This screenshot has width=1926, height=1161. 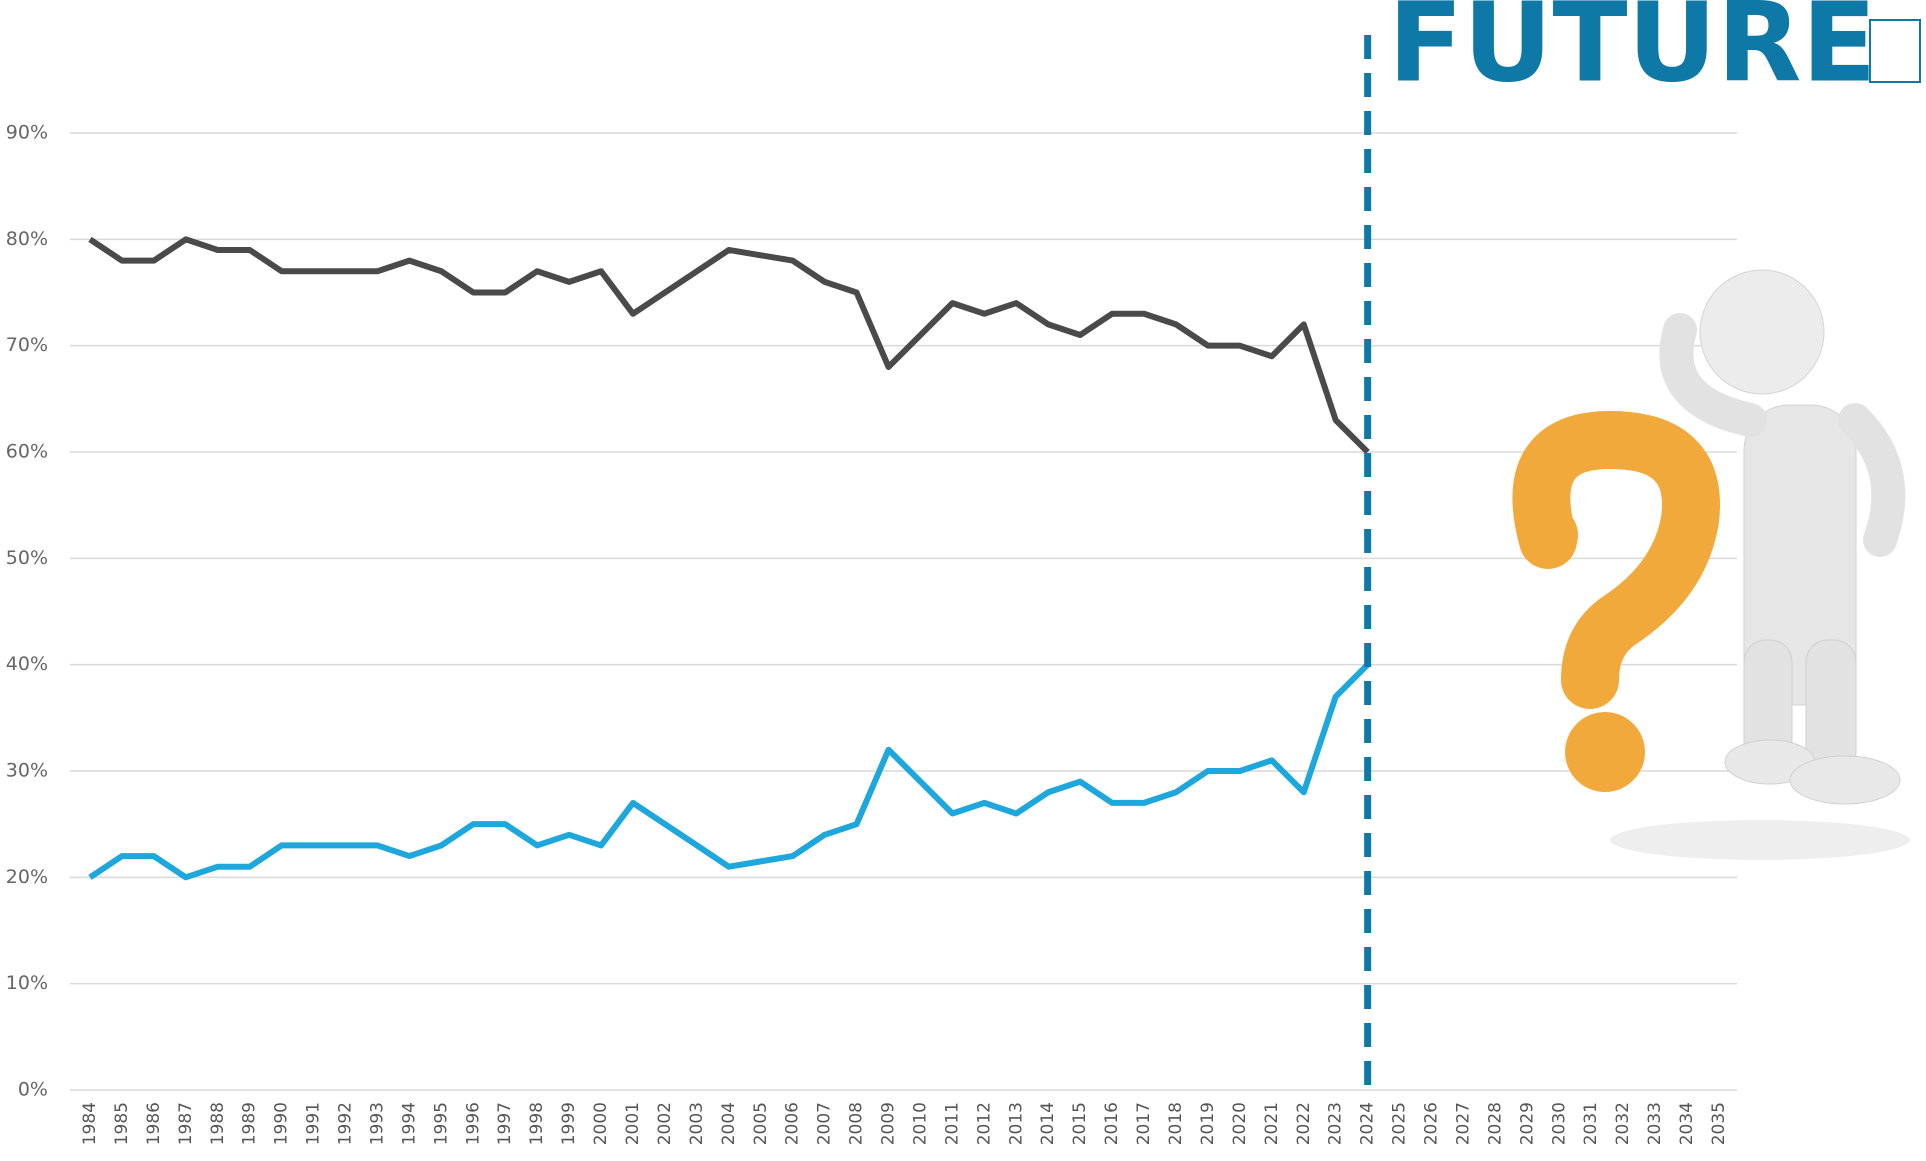 What do you see at coordinates (1432, 1123) in the screenshot?
I see `x-tick-label: 2026` at bounding box center [1432, 1123].